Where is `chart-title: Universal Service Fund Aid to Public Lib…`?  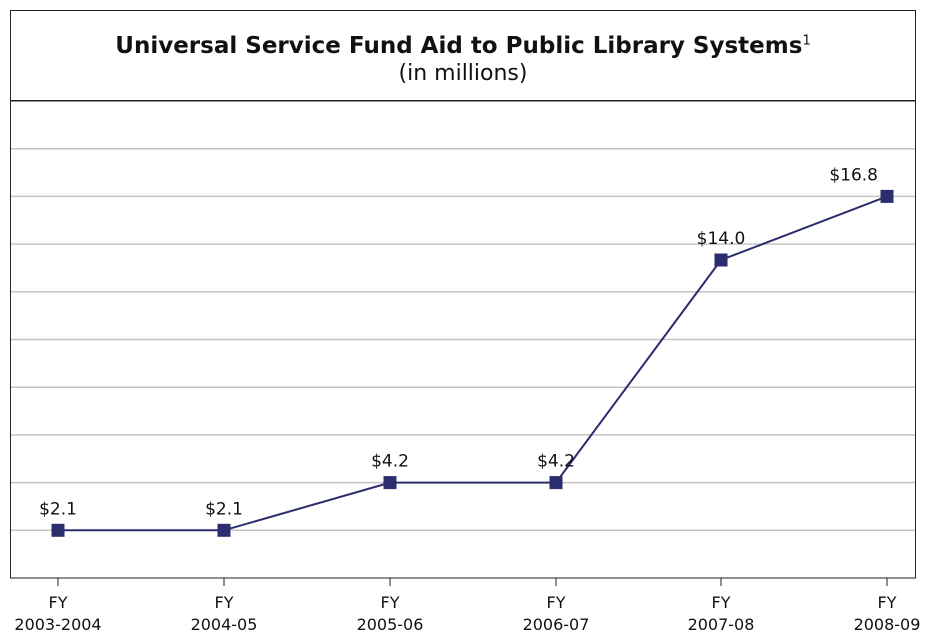
chart-title: Universal Service Fund Aid to Public Lib… is located at coordinates (463, 46).